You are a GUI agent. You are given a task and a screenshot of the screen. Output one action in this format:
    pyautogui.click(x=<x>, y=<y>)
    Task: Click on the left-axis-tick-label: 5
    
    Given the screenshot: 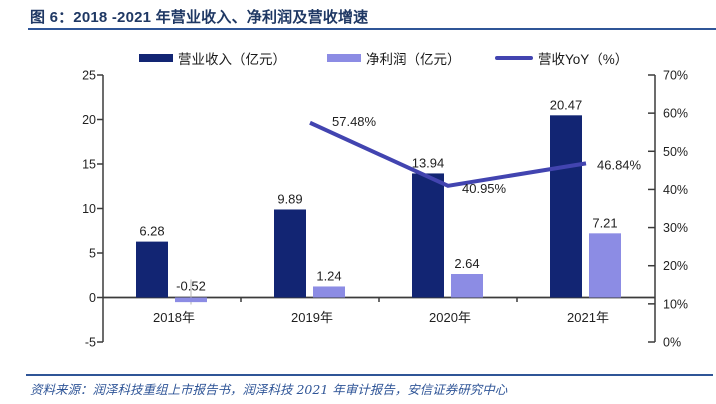 What is the action you would take?
    pyautogui.click(x=92, y=254)
    